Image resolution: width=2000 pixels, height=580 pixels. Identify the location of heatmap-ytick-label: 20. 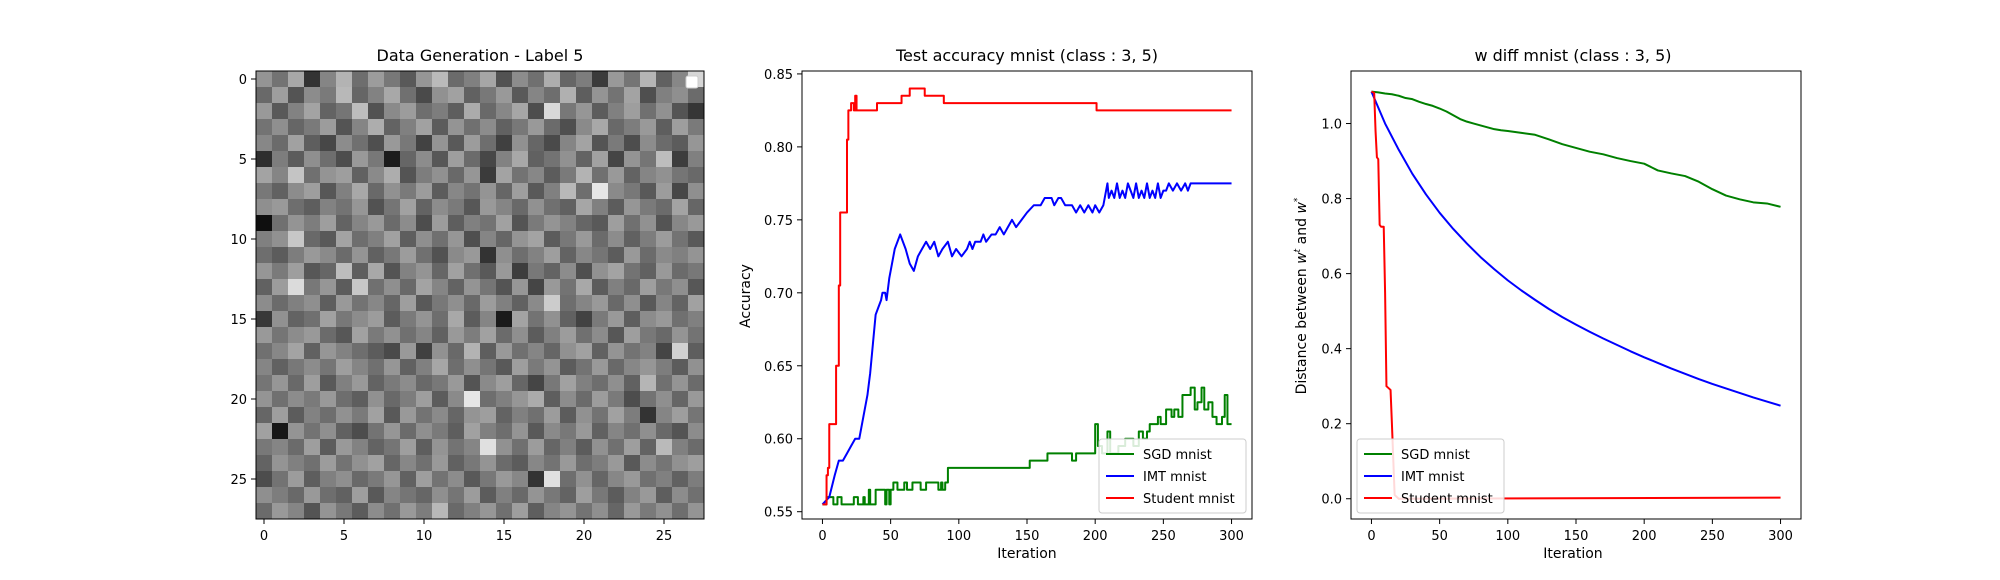
(238, 400).